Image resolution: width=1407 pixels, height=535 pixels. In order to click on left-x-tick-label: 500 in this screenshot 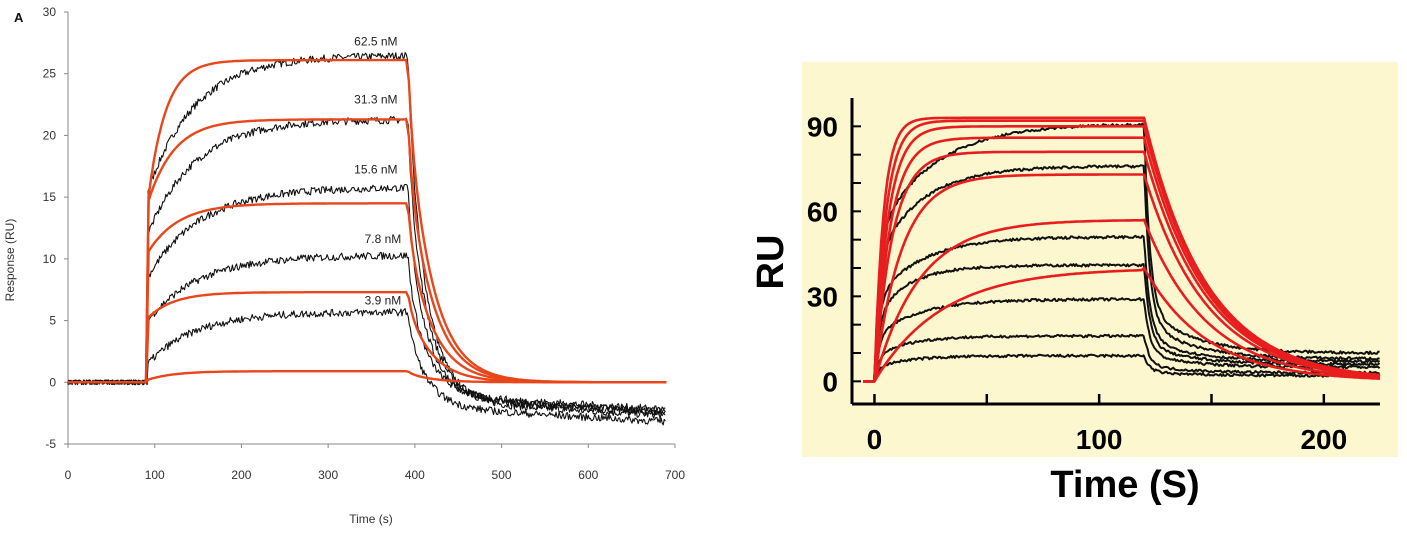, I will do `click(502, 475)`.